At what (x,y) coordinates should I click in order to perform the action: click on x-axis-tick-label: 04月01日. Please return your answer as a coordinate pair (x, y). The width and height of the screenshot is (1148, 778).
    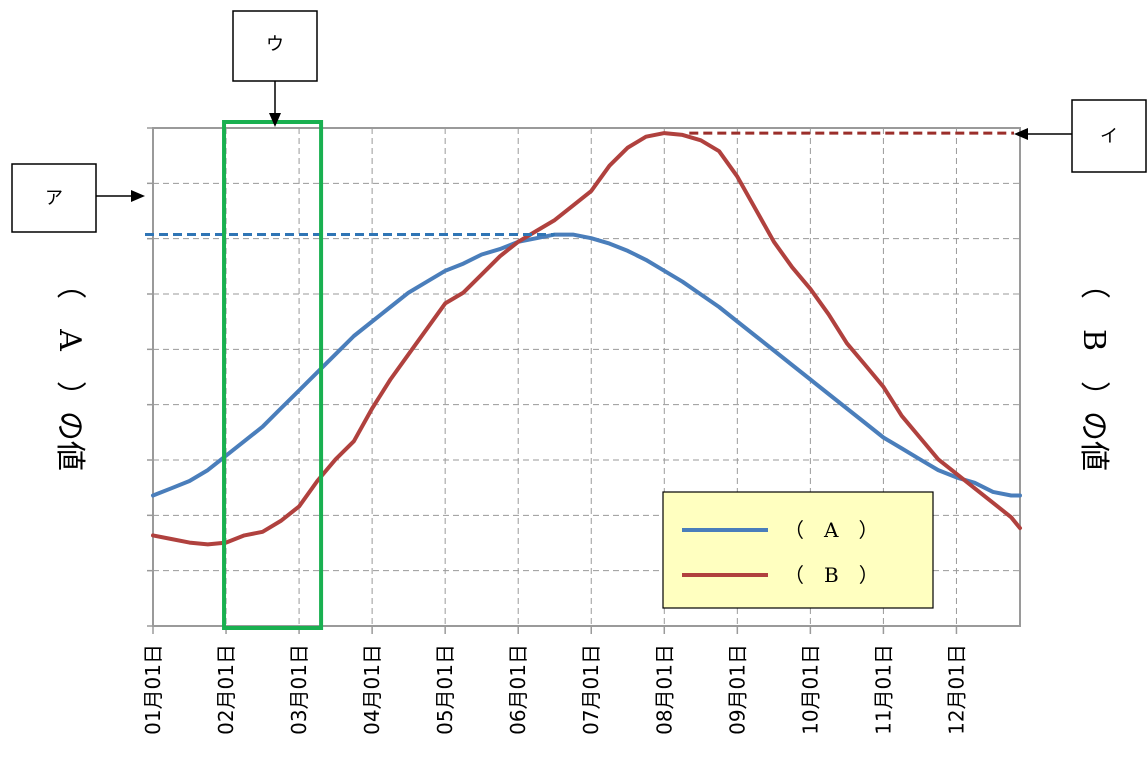
    Looking at the image, I should click on (372, 689).